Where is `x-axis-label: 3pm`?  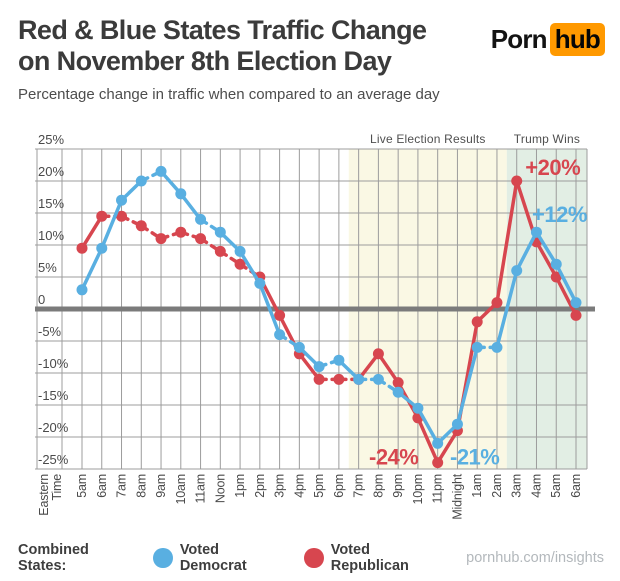
x-axis-label: 3pm is located at coordinates (280, 486).